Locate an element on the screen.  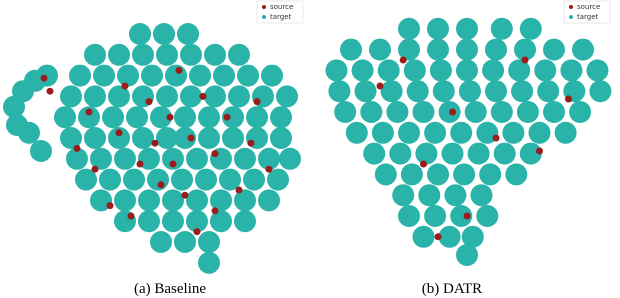
legend-box is located at coordinates (280, 12).